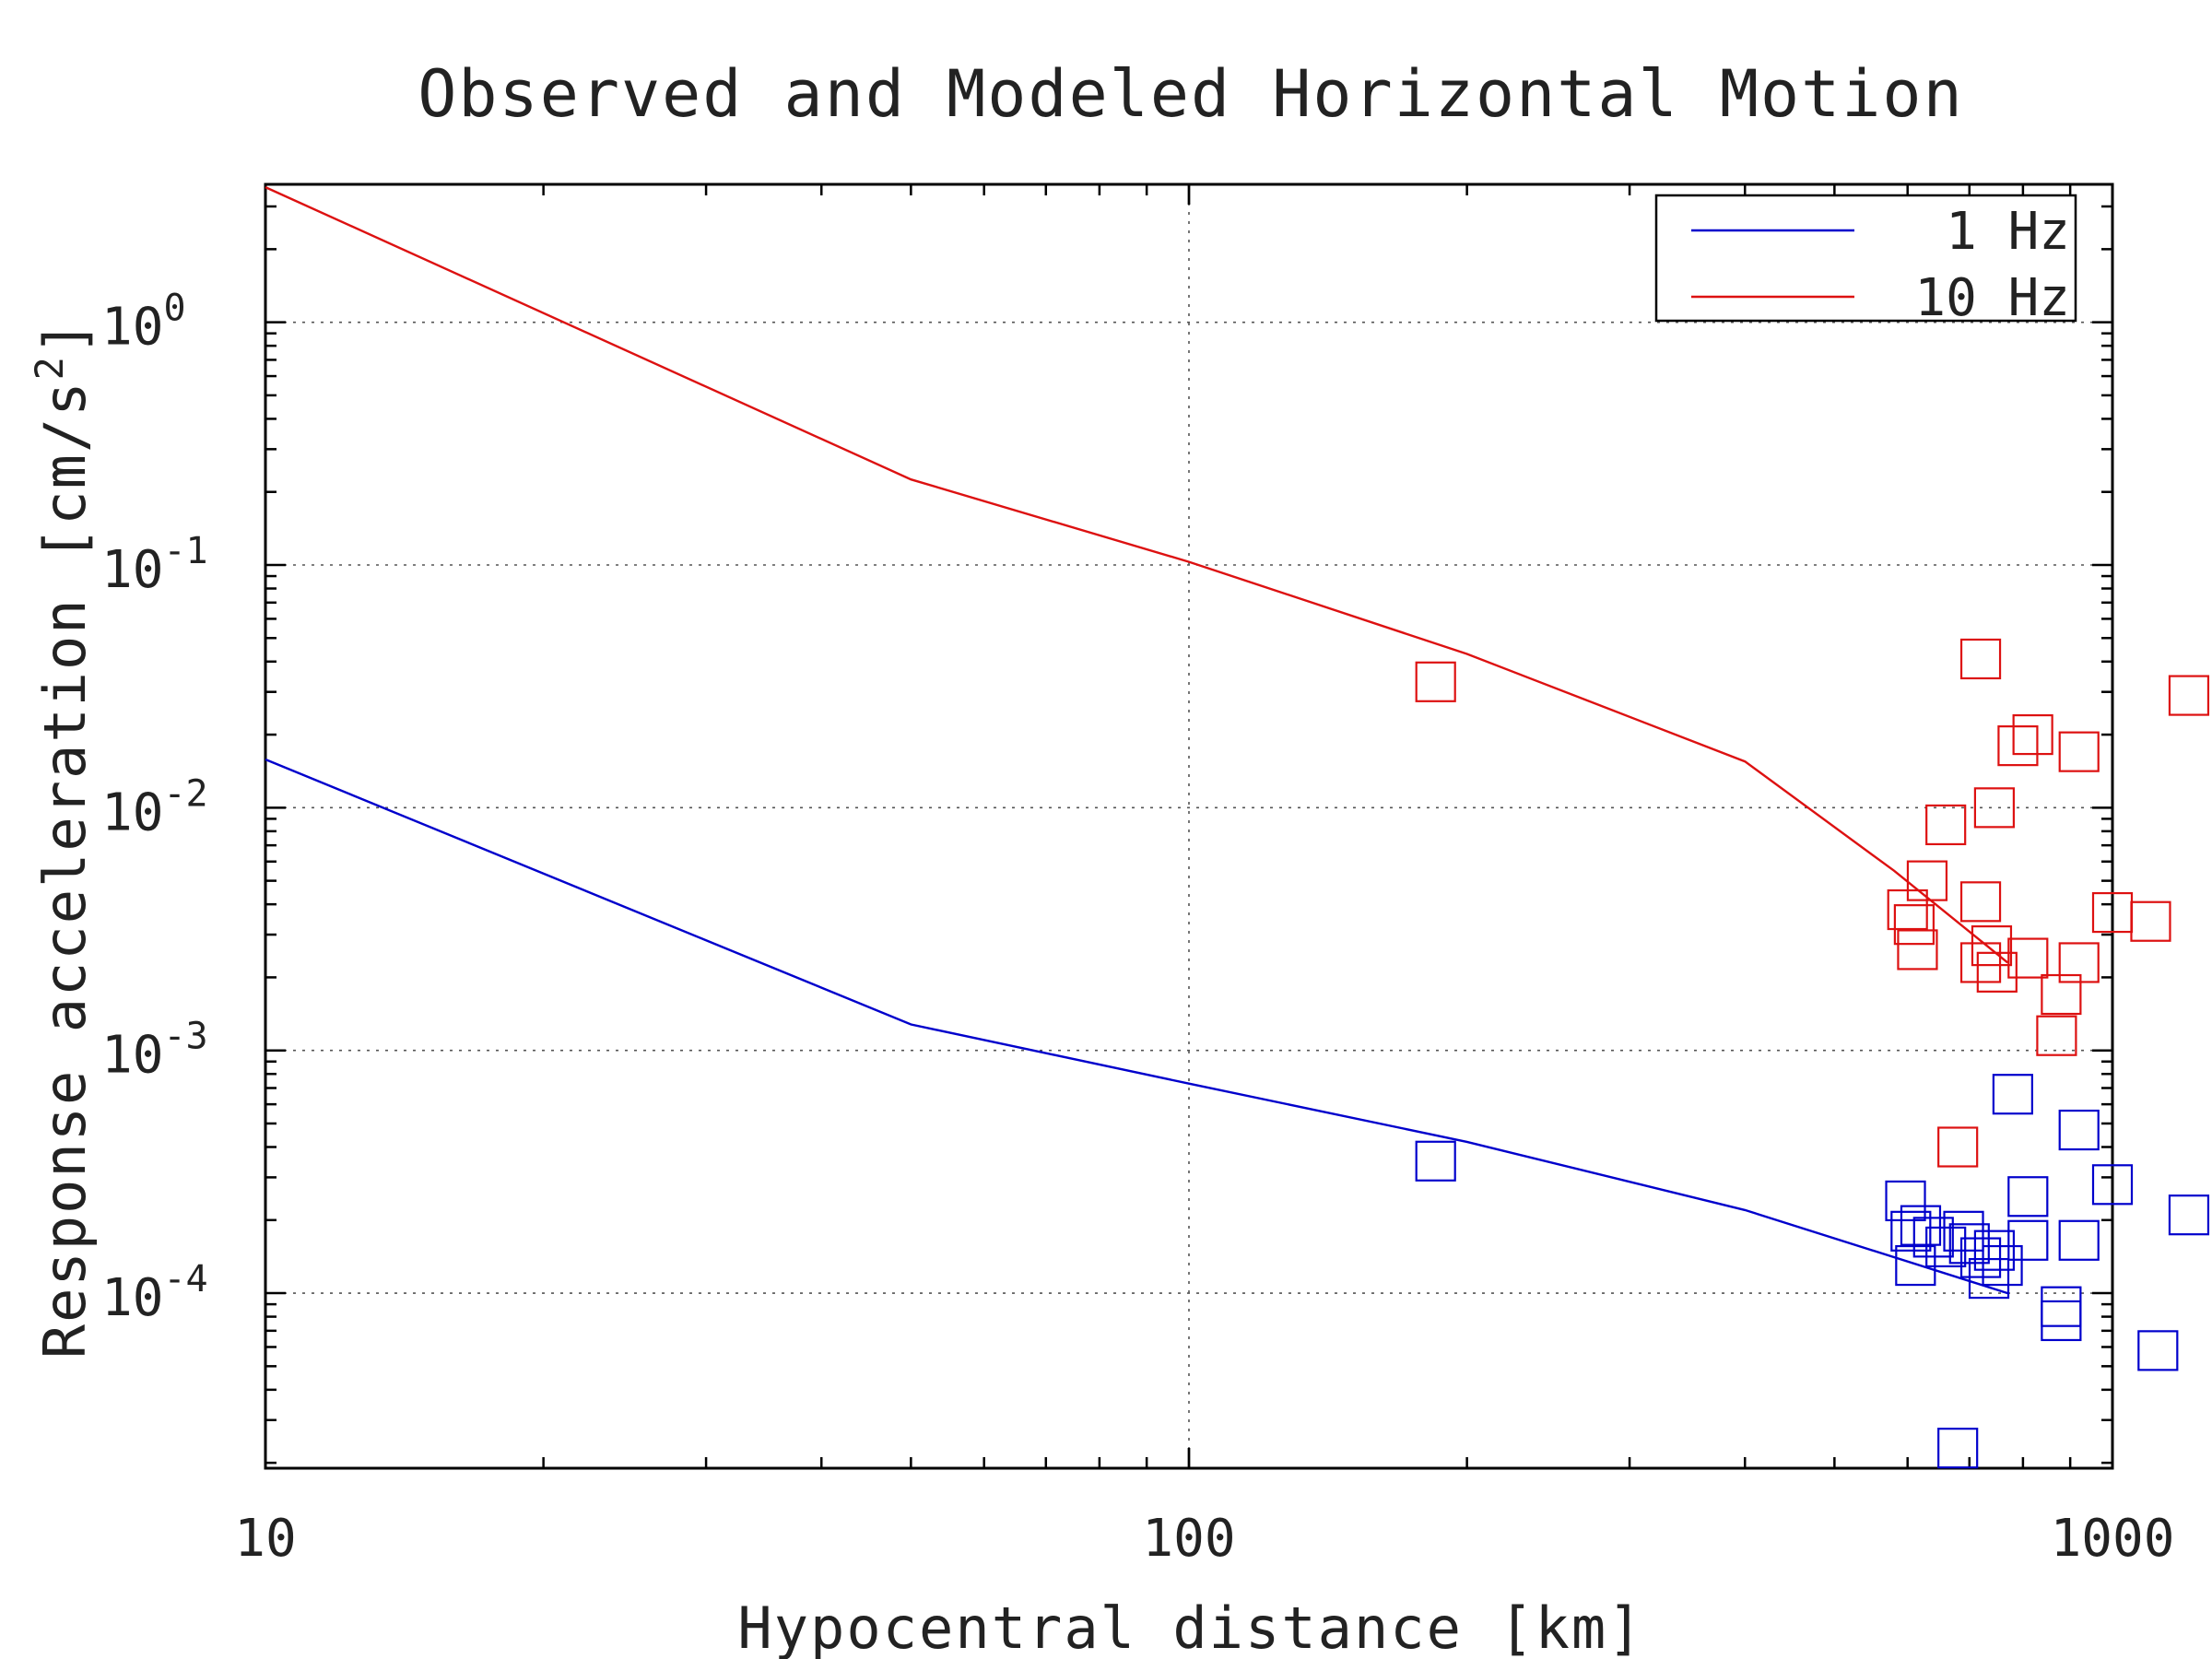 The width and height of the screenshot is (2212, 1659). I want to click on legend-label-10hz: 10 Hz, so click(1992, 298).